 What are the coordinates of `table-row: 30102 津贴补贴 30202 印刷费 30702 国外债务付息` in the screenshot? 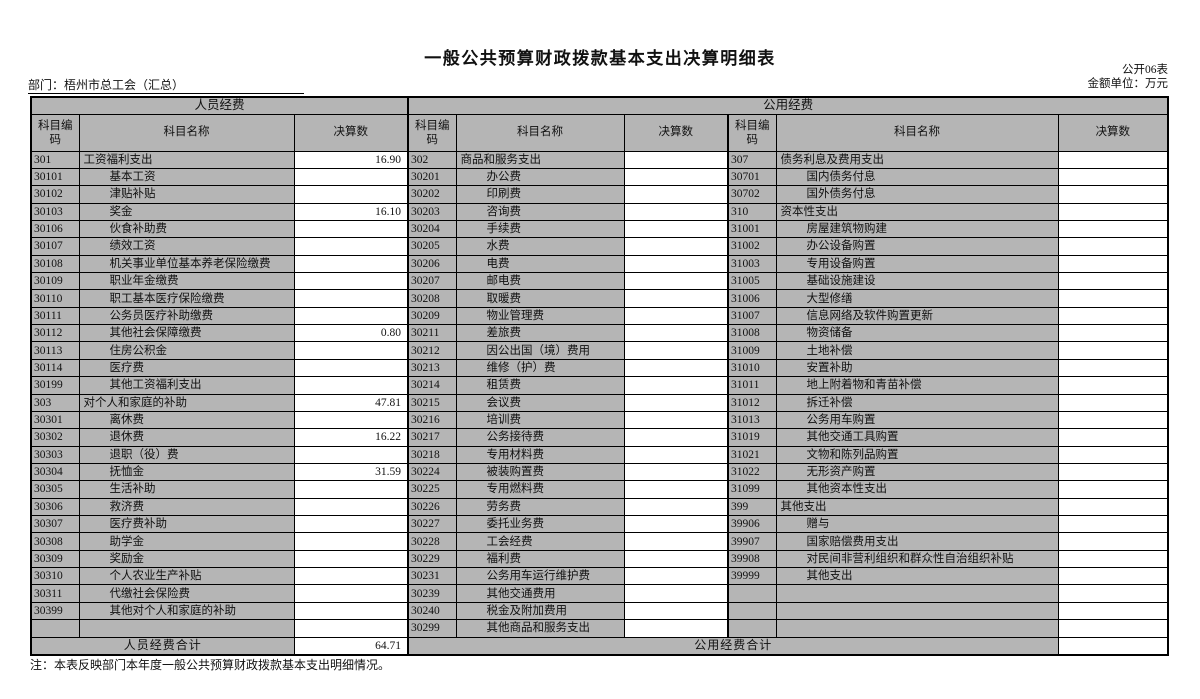 It's located at (599, 194).